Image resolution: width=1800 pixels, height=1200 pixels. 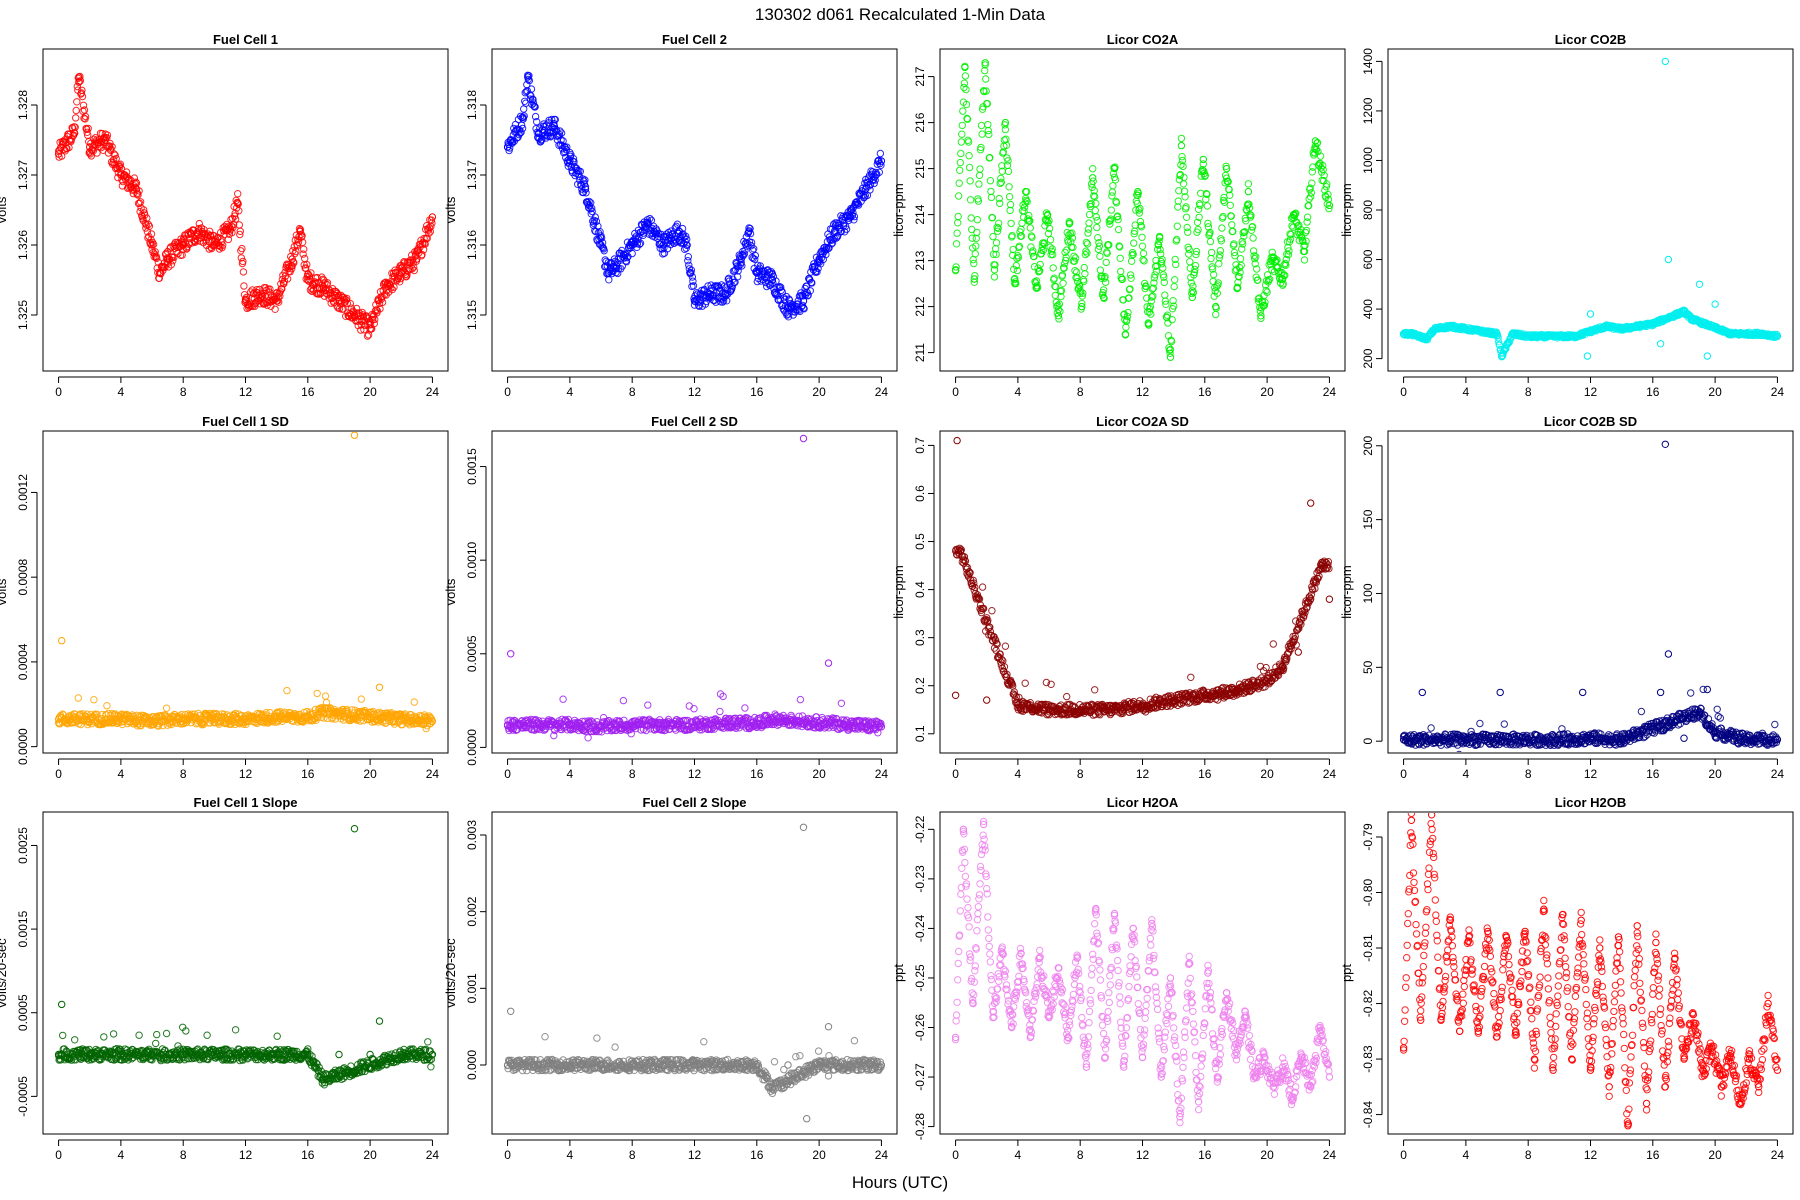 What do you see at coordinates (920, 76) in the screenshot?
I see `y-tick-label: 217` at bounding box center [920, 76].